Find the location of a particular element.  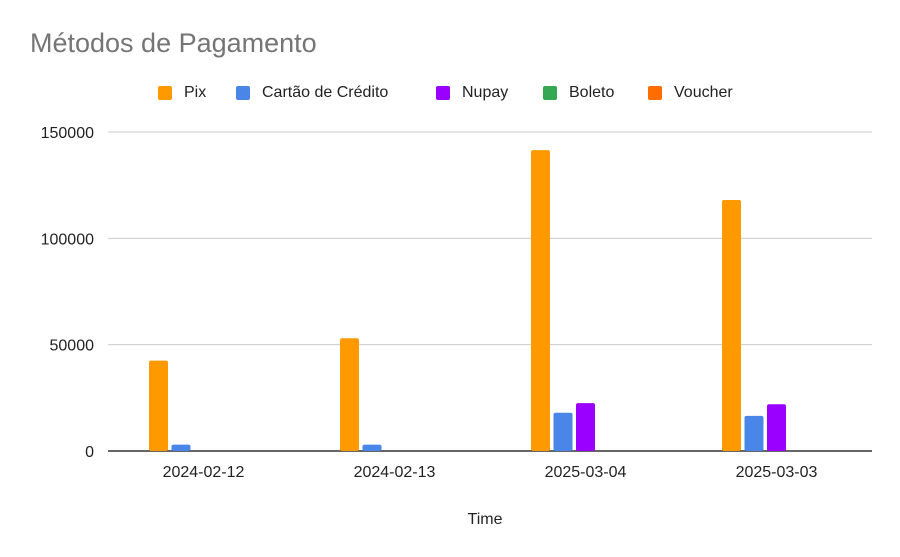

x-tick-label: 2025-03-04 is located at coordinates (586, 472).